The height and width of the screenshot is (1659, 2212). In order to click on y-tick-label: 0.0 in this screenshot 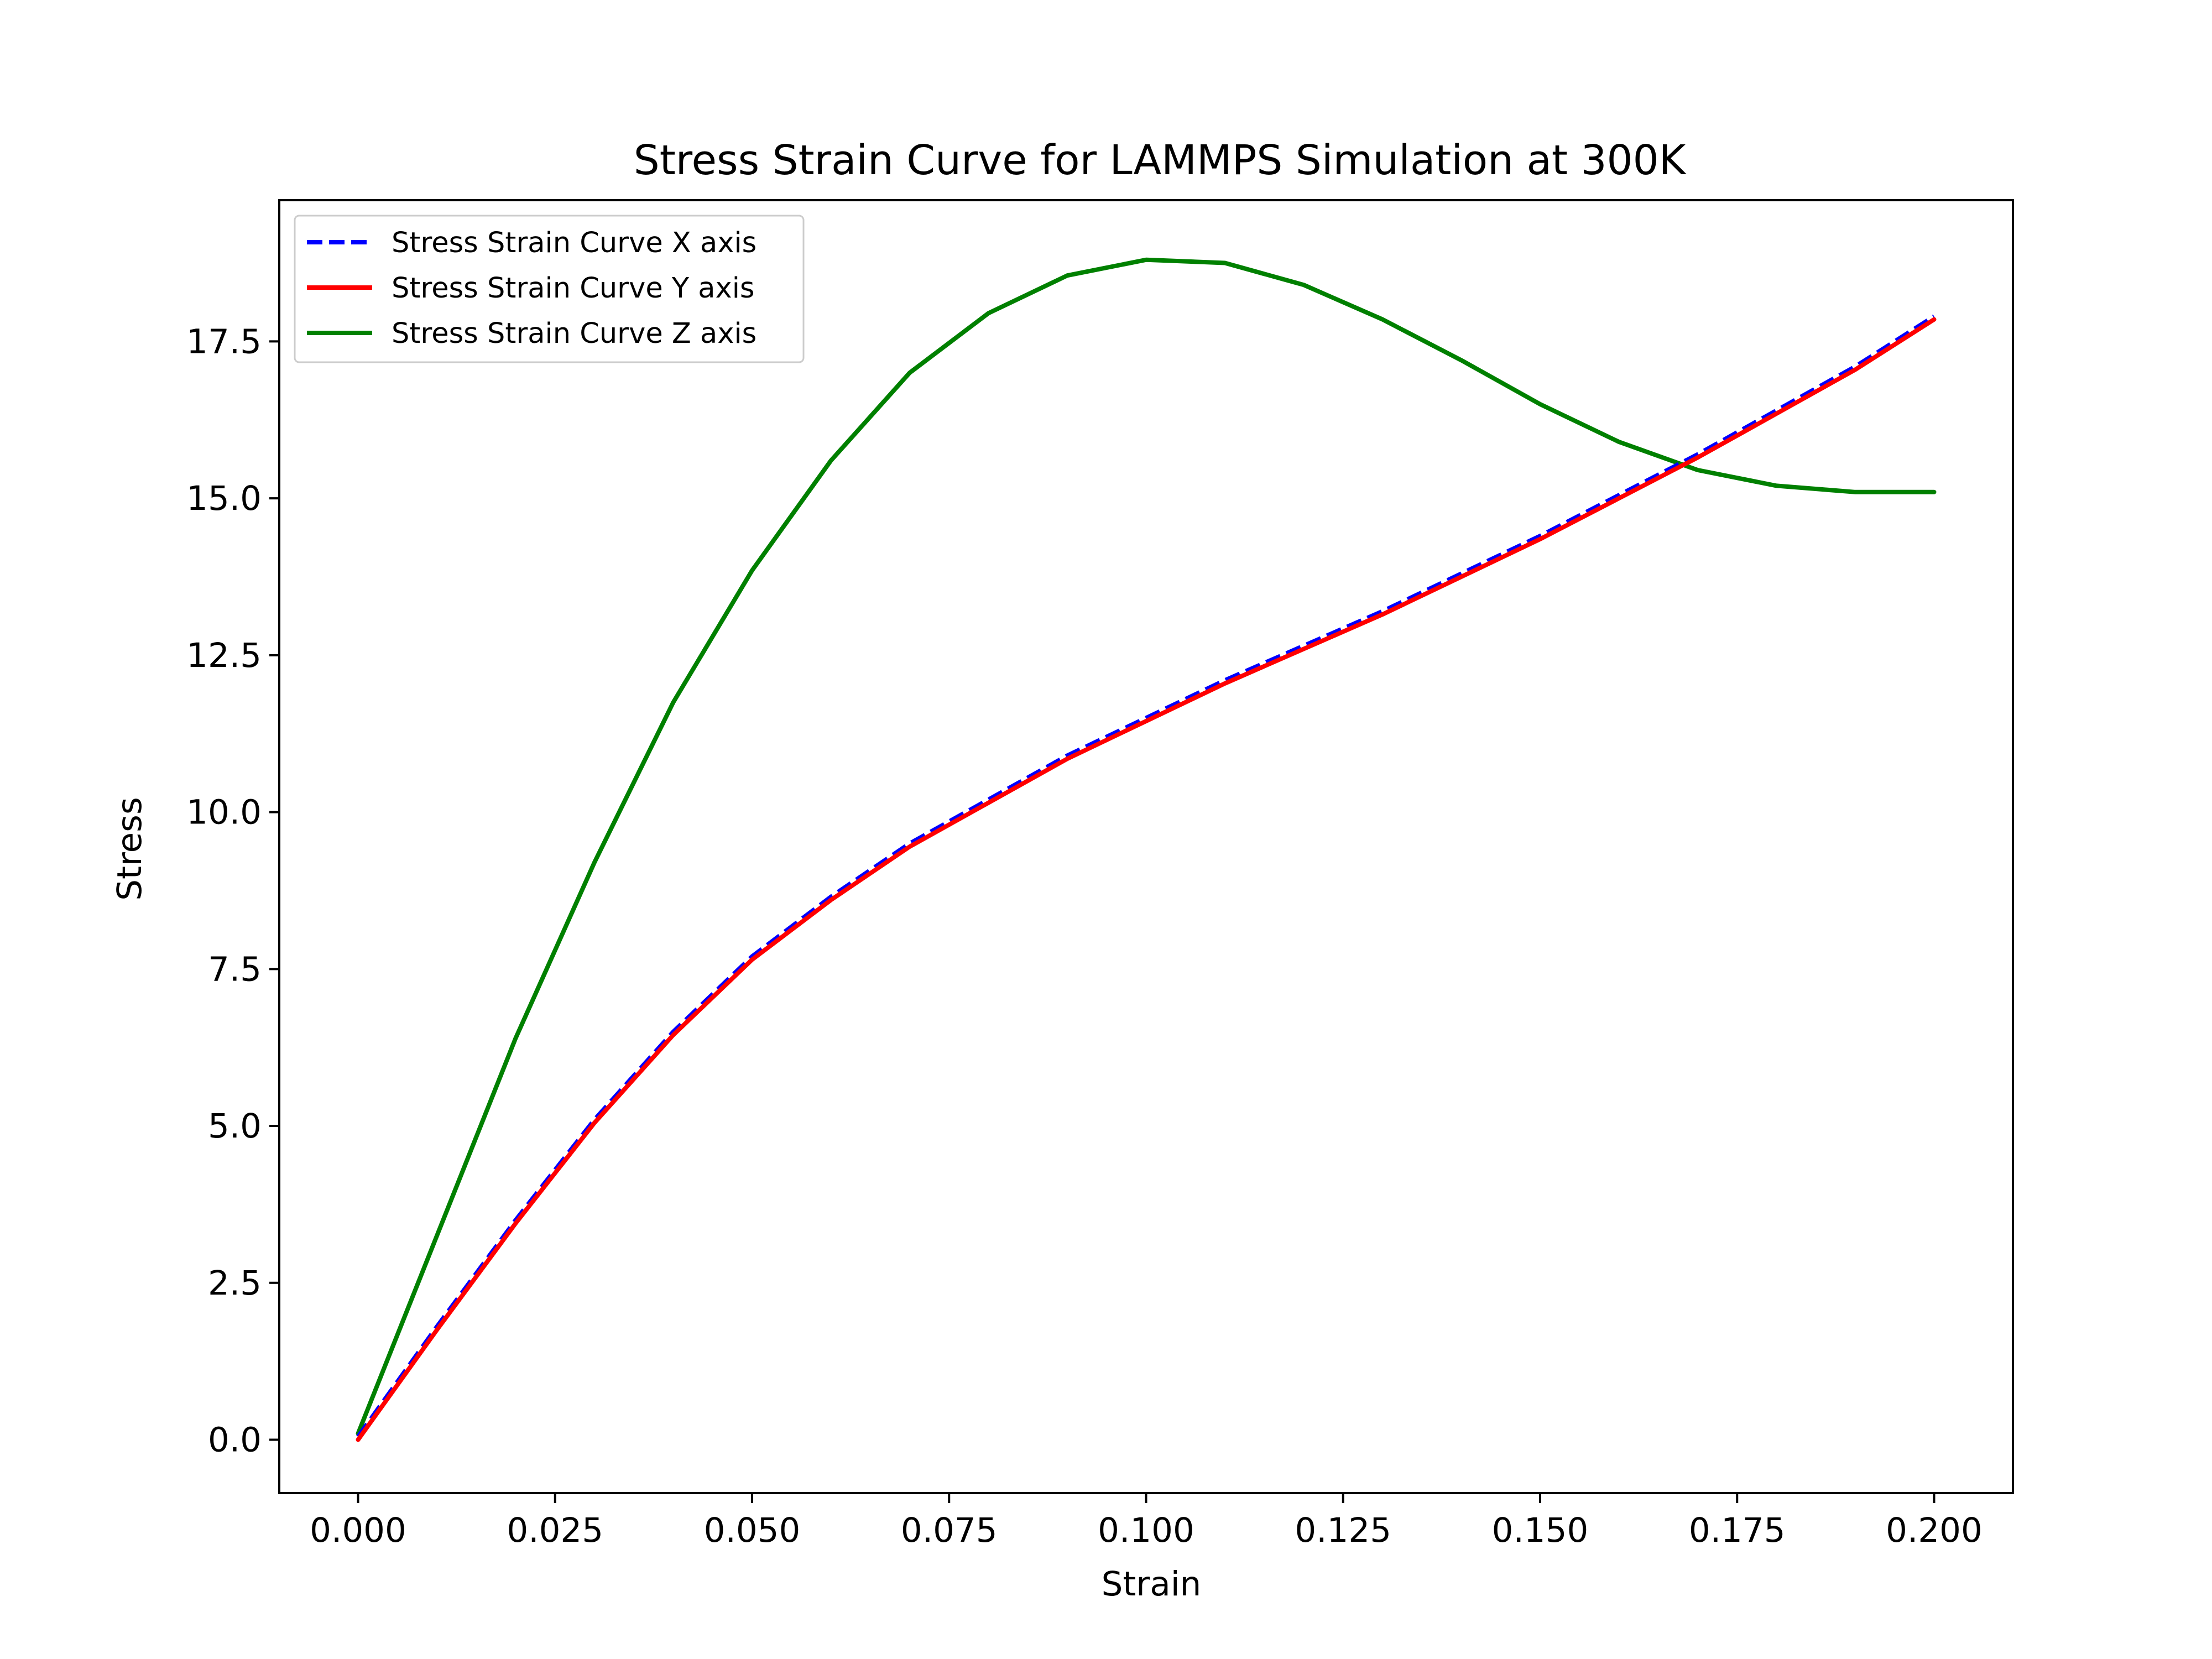, I will do `click(235, 1441)`.